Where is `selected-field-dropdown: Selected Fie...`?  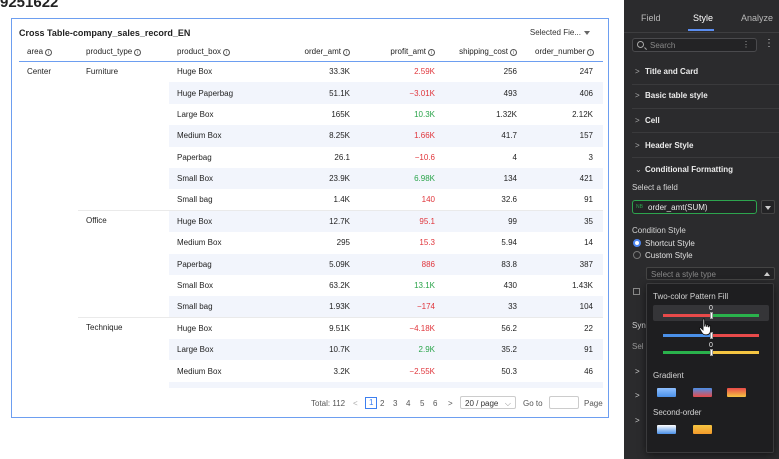
selected-field-dropdown: Selected Fie... is located at coordinates (560, 32).